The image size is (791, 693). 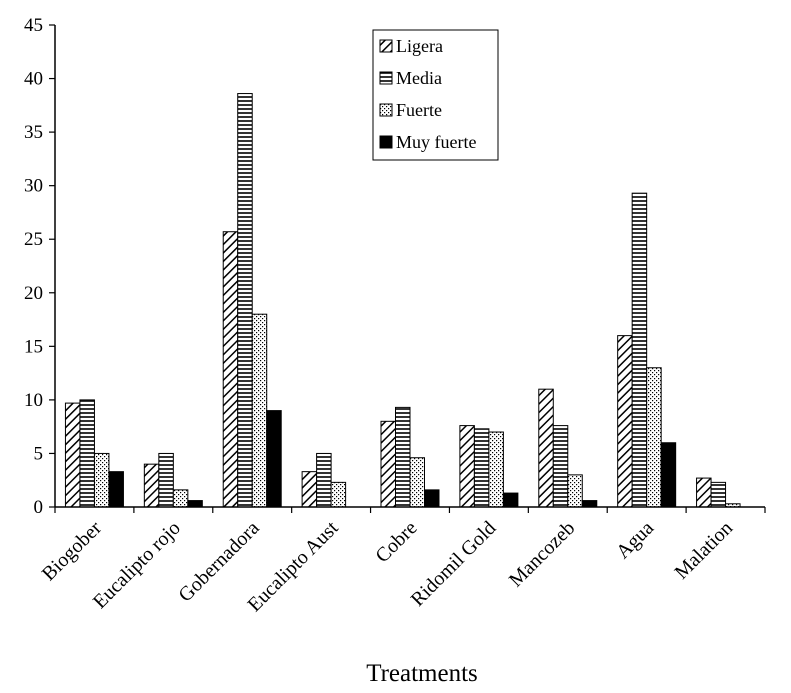 What do you see at coordinates (542, 554) in the screenshot?
I see `x-category-label: Mancozeb` at bounding box center [542, 554].